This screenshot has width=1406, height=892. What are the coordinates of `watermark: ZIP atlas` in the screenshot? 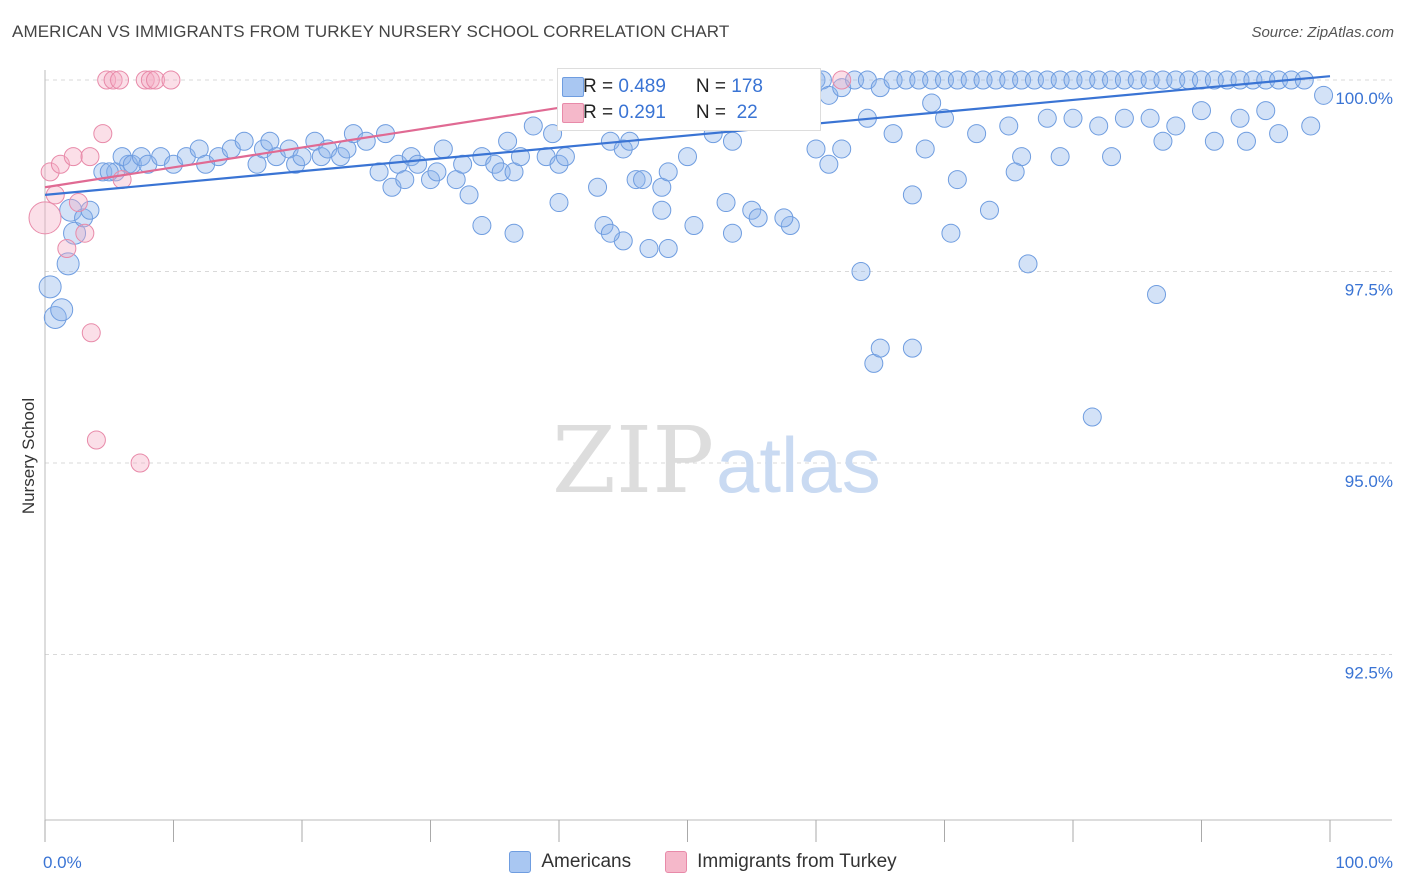 It's located at (716, 460).